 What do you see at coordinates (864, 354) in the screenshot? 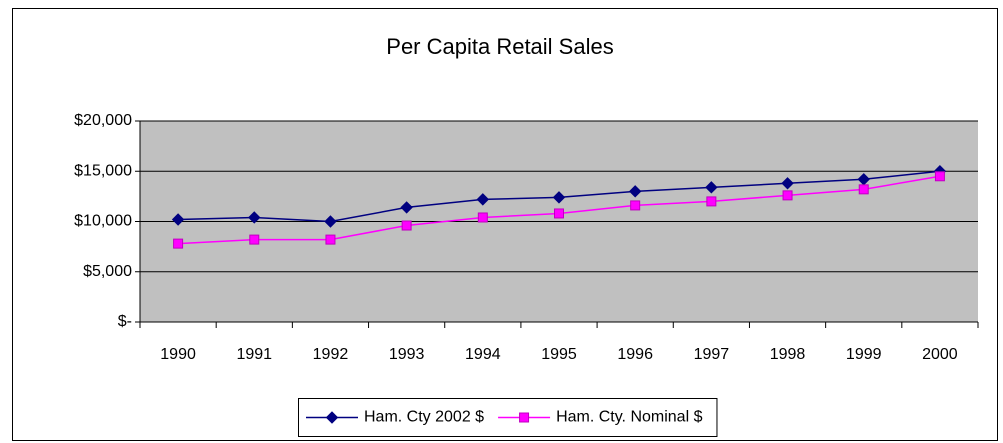
I see `x-tick-label: 1999` at bounding box center [864, 354].